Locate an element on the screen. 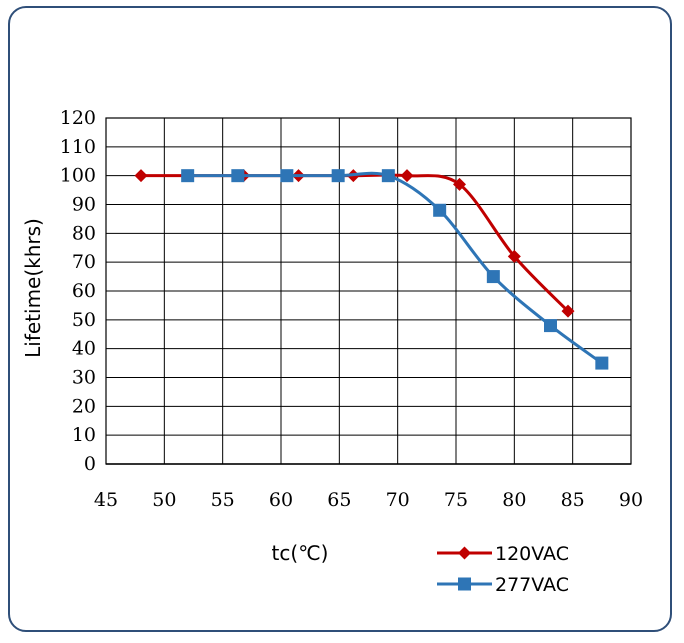 The width and height of the screenshot is (684, 643). y-tick-label: 60 is located at coordinates (84, 291).